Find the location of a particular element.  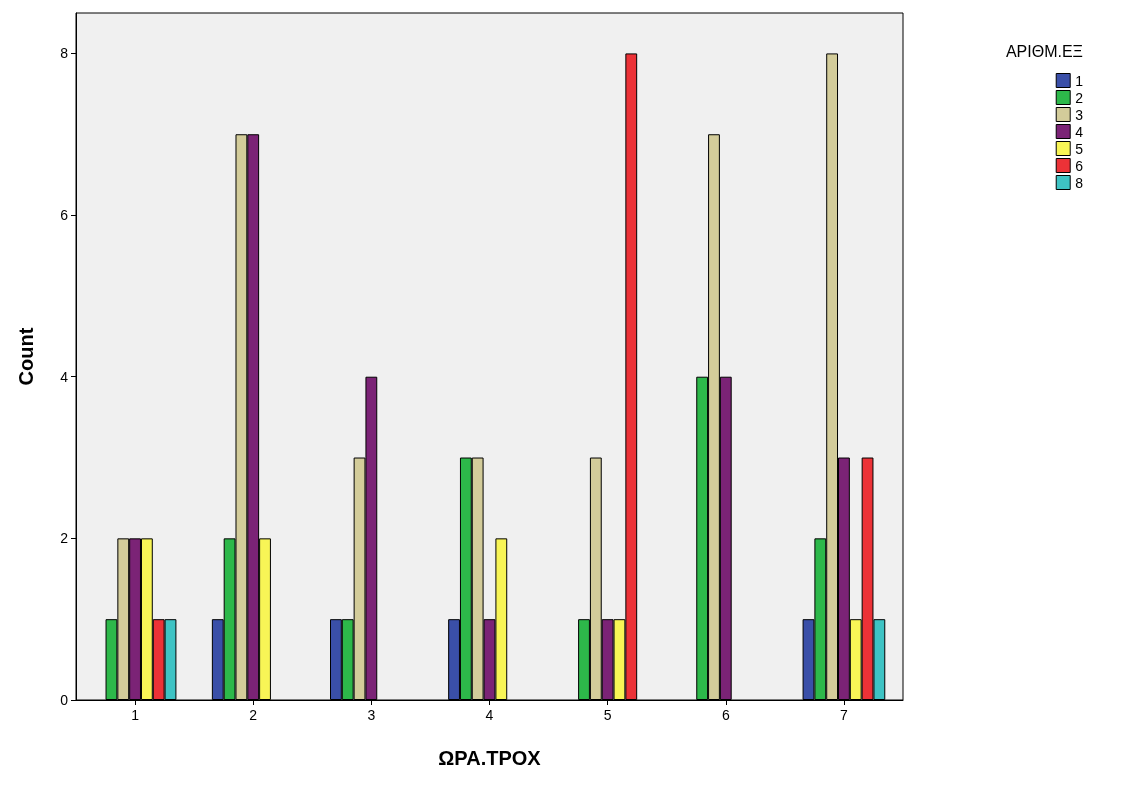

y-tick-label: 4 is located at coordinates (64, 376).